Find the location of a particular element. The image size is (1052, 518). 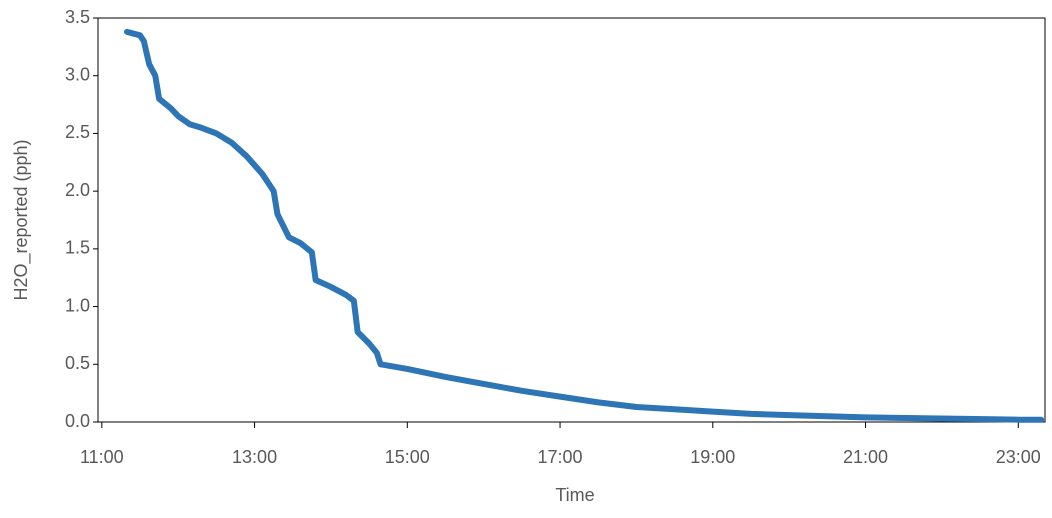

y-tick-label: 1.5 is located at coordinates (77, 248).